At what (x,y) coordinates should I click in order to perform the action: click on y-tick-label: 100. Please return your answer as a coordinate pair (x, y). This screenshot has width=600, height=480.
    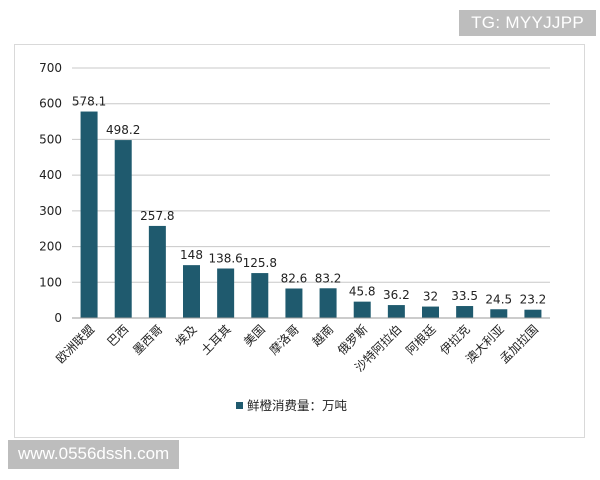
    Looking at the image, I should click on (50, 282).